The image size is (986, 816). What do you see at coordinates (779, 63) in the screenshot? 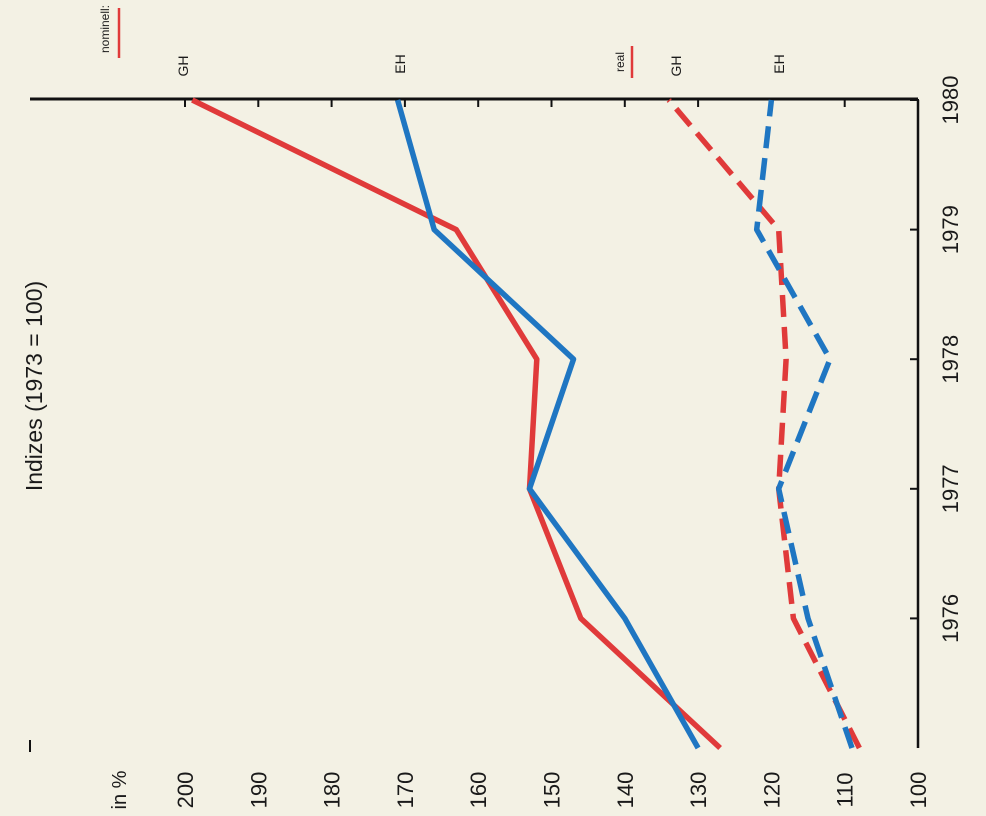
I see `legend-eh-real: EH` at bounding box center [779, 63].